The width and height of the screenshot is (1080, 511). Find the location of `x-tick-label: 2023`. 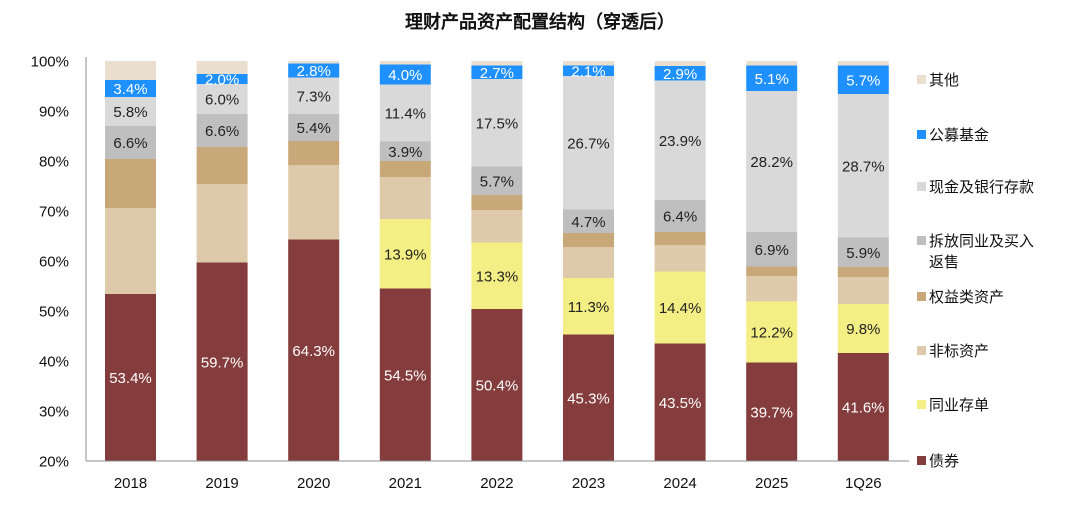

x-tick-label: 2023 is located at coordinates (588, 483).